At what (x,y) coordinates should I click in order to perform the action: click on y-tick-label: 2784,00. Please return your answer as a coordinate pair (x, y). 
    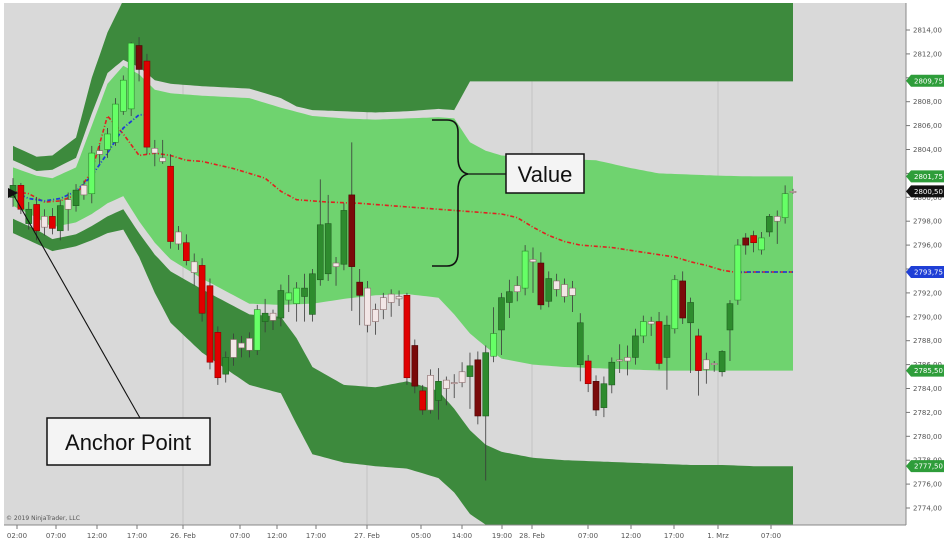
    Looking at the image, I should click on (927, 389).